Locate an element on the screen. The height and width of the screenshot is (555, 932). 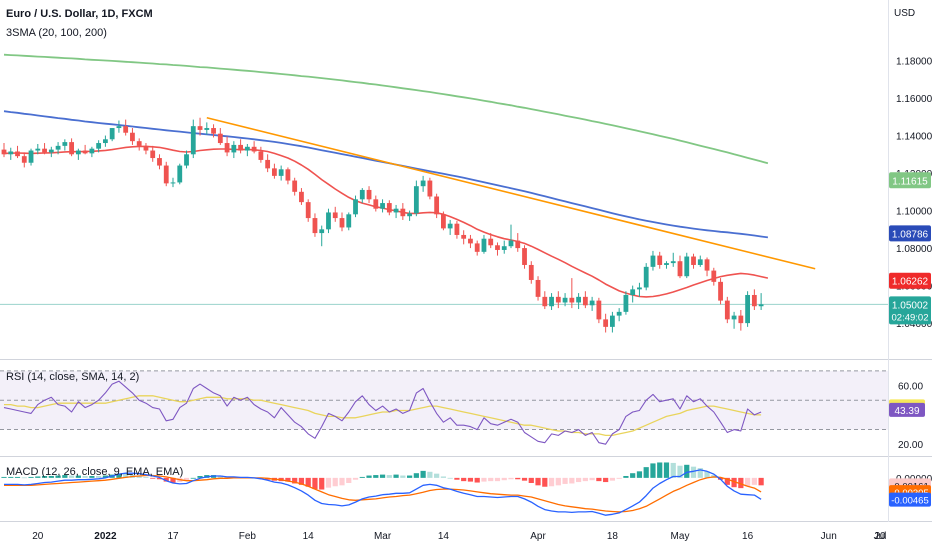
bar-countdown: 02:49:02 is located at coordinates (910, 317).